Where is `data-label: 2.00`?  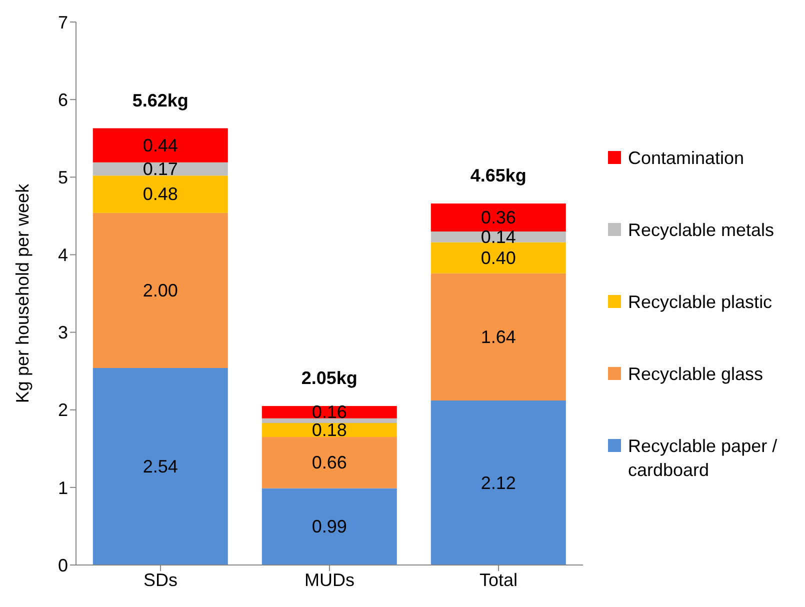 data-label: 2.00 is located at coordinates (160, 290).